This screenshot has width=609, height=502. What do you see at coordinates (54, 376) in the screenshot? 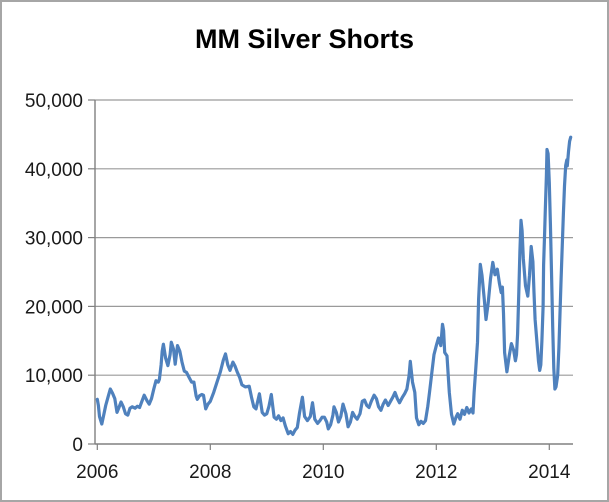
I see `y-tick-label: 10,000` at bounding box center [54, 376].